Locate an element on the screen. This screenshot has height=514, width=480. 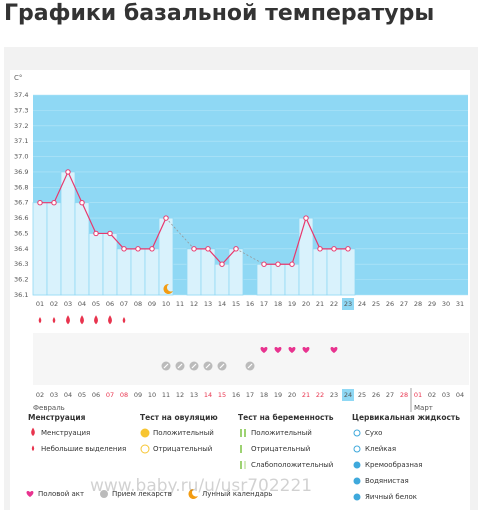
chart-title: Графики базальной температуры is located at coordinates (219, 13).